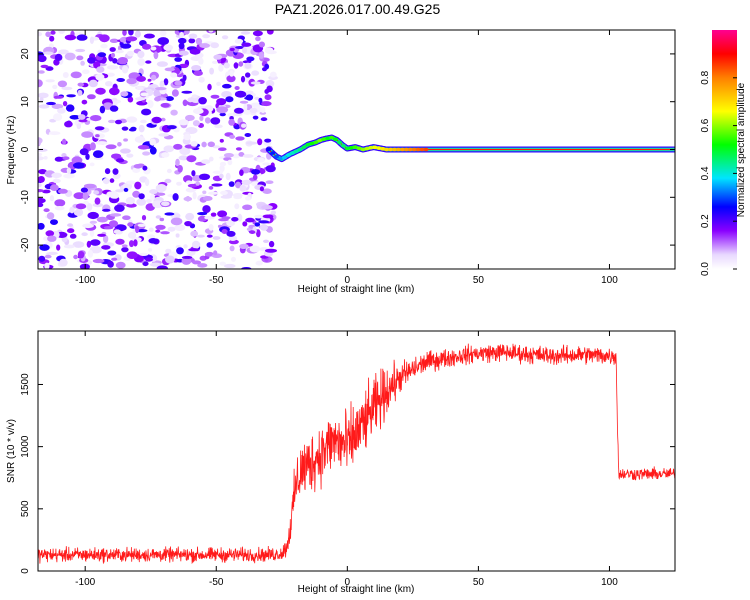 The height and width of the screenshot is (600, 750). What do you see at coordinates (724, 149) in the screenshot?
I see `colorbar-gradient` at bounding box center [724, 149].